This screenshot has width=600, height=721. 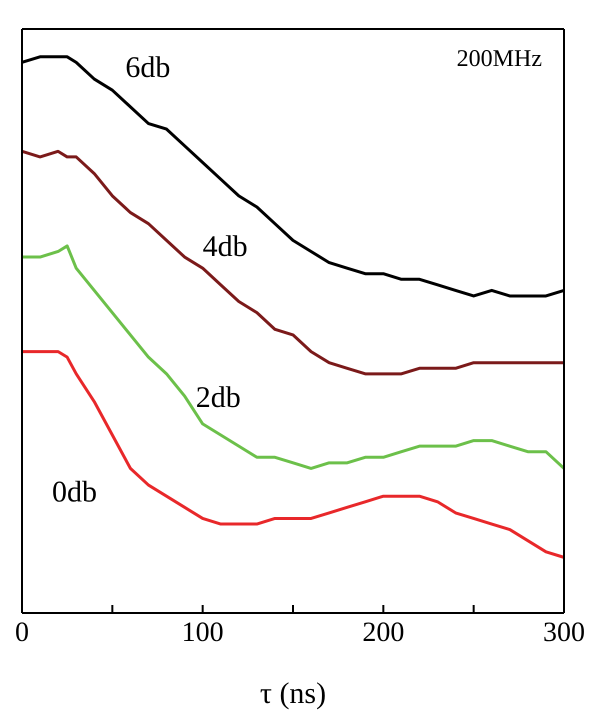 What do you see at coordinates (225, 247) in the screenshot?
I see `series-label: 4db` at bounding box center [225, 247].